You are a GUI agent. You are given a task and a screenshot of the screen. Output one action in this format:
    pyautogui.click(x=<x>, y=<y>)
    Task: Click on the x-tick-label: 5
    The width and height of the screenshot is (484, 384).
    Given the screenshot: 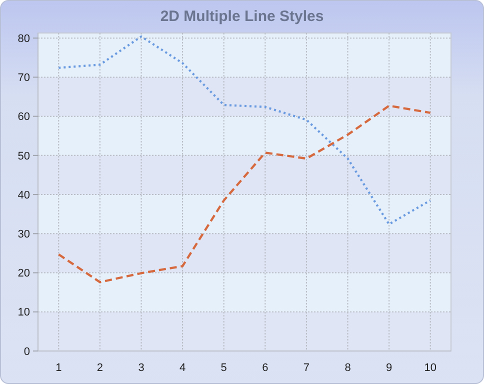 What is the action you would take?
    pyautogui.click(x=223, y=368)
    